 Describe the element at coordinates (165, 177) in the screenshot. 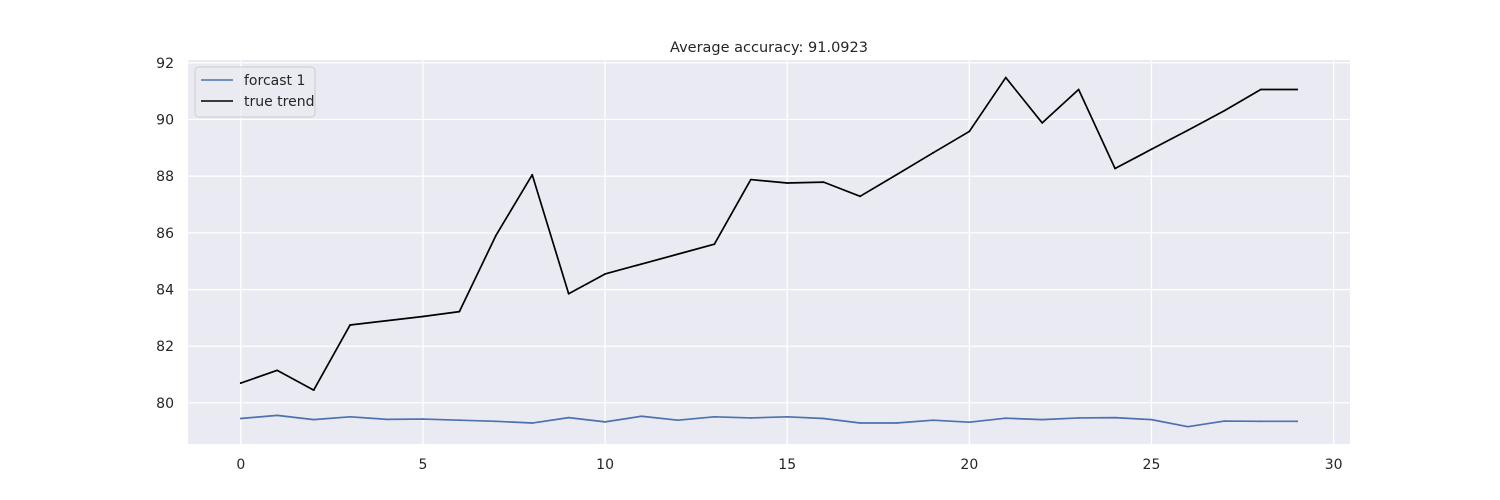

I see `y-tick-label: 88` at that location.